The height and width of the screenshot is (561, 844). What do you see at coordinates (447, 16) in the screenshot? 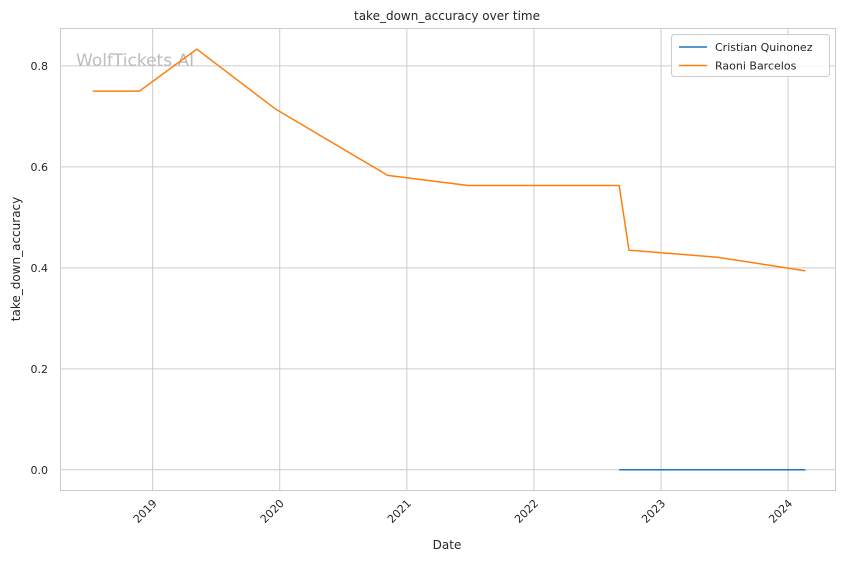
I see `chart-title: take_down_accuracy over time` at bounding box center [447, 16].